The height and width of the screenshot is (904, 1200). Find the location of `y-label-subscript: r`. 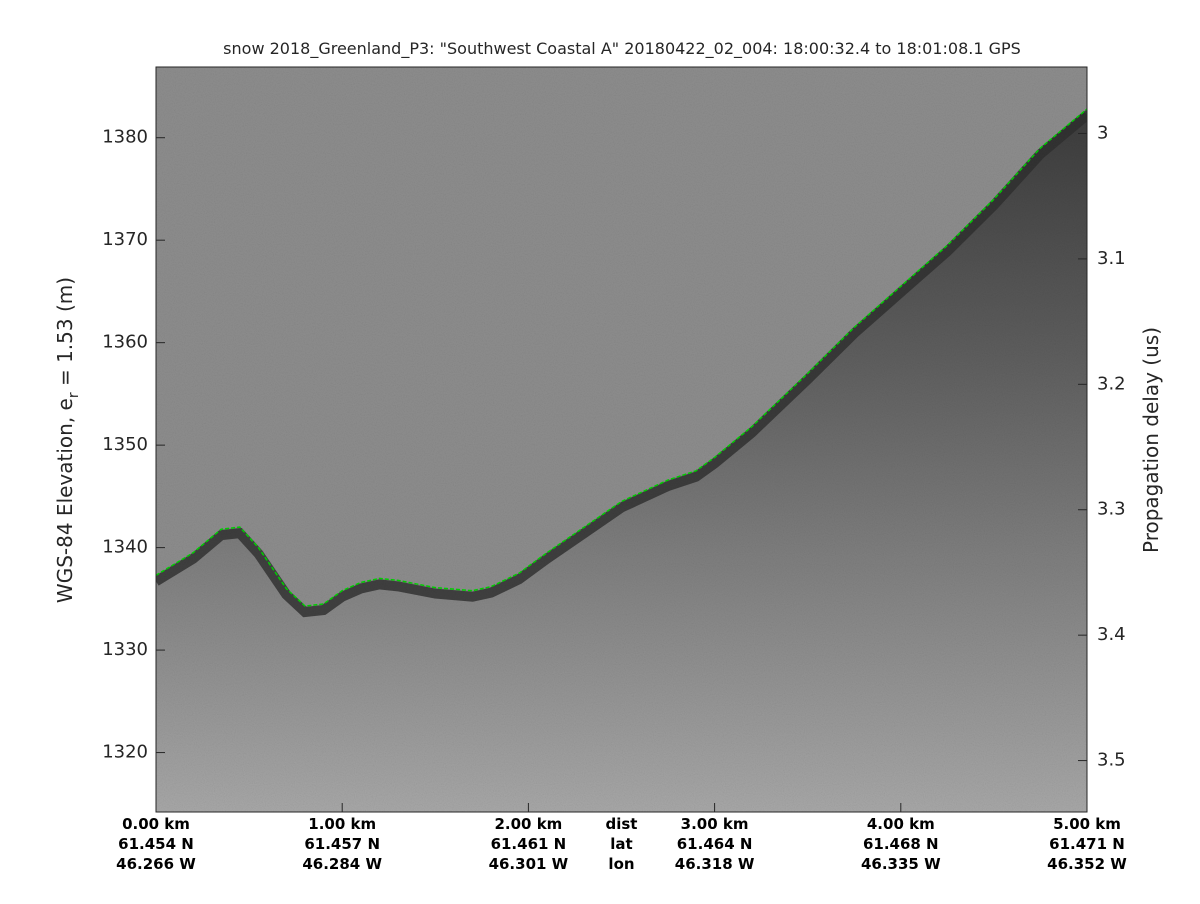

y-label-subscript: r is located at coordinates (74, 395).